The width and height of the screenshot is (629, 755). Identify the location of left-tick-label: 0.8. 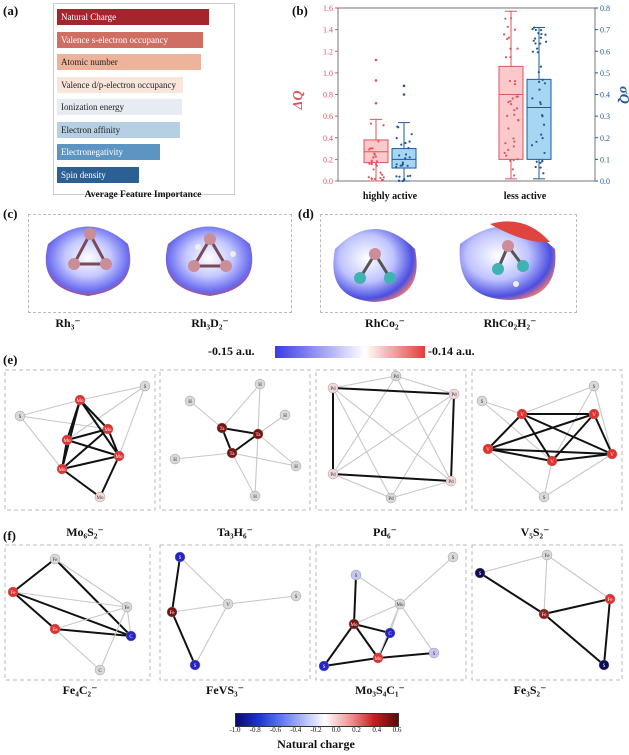
(328, 95).